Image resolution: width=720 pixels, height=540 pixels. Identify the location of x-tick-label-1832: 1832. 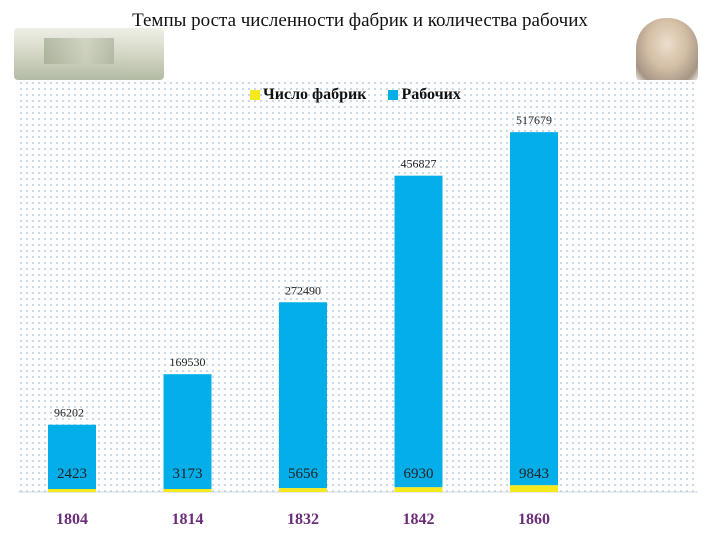
(303, 519).